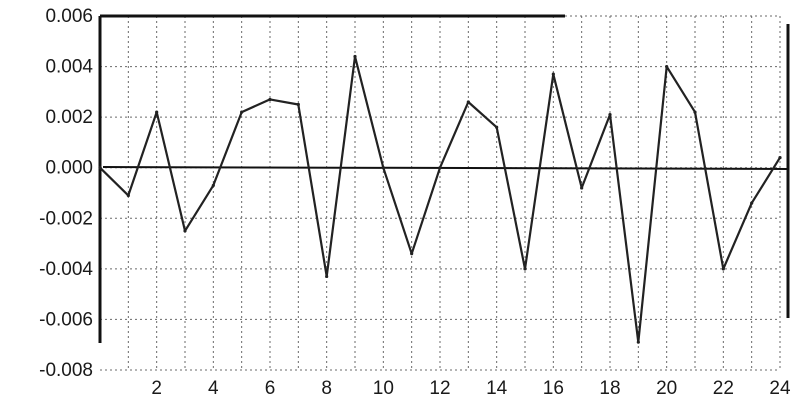 This screenshot has width=800, height=402. Describe the element at coordinates (553, 388) in the screenshot. I see `x-tick-label: 16` at that location.